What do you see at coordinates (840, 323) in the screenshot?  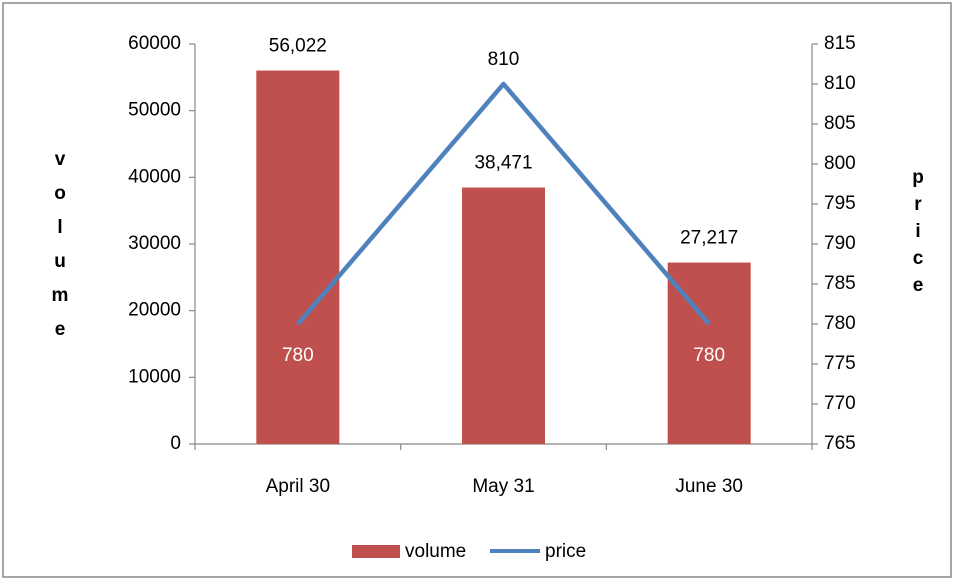 I see `y2-tick-label: 780` at bounding box center [840, 323].